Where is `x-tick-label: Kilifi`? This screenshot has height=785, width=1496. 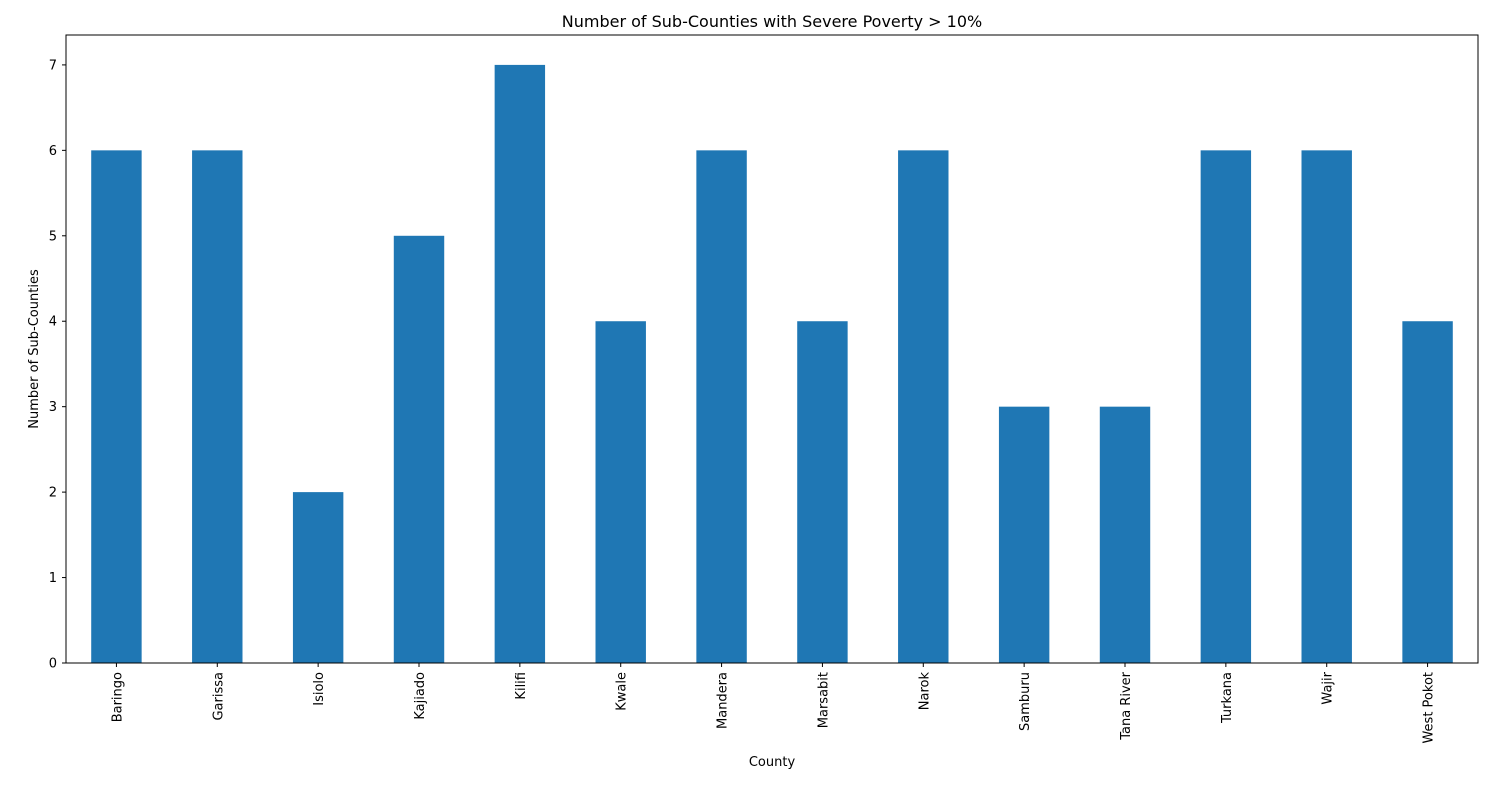 x-tick-label: Kilifi is located at coordinates (521, 686).